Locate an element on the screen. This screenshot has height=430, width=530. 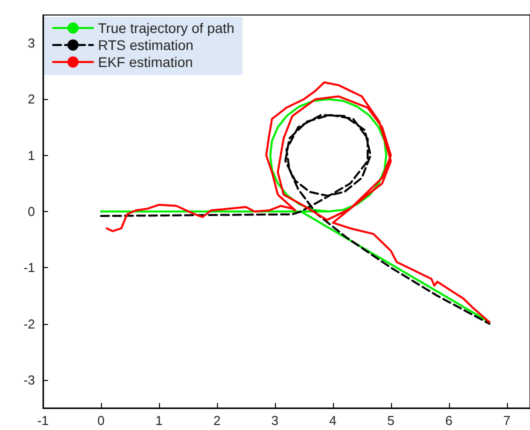
x-tick-label: 5 is located at coordinates (390, 420).